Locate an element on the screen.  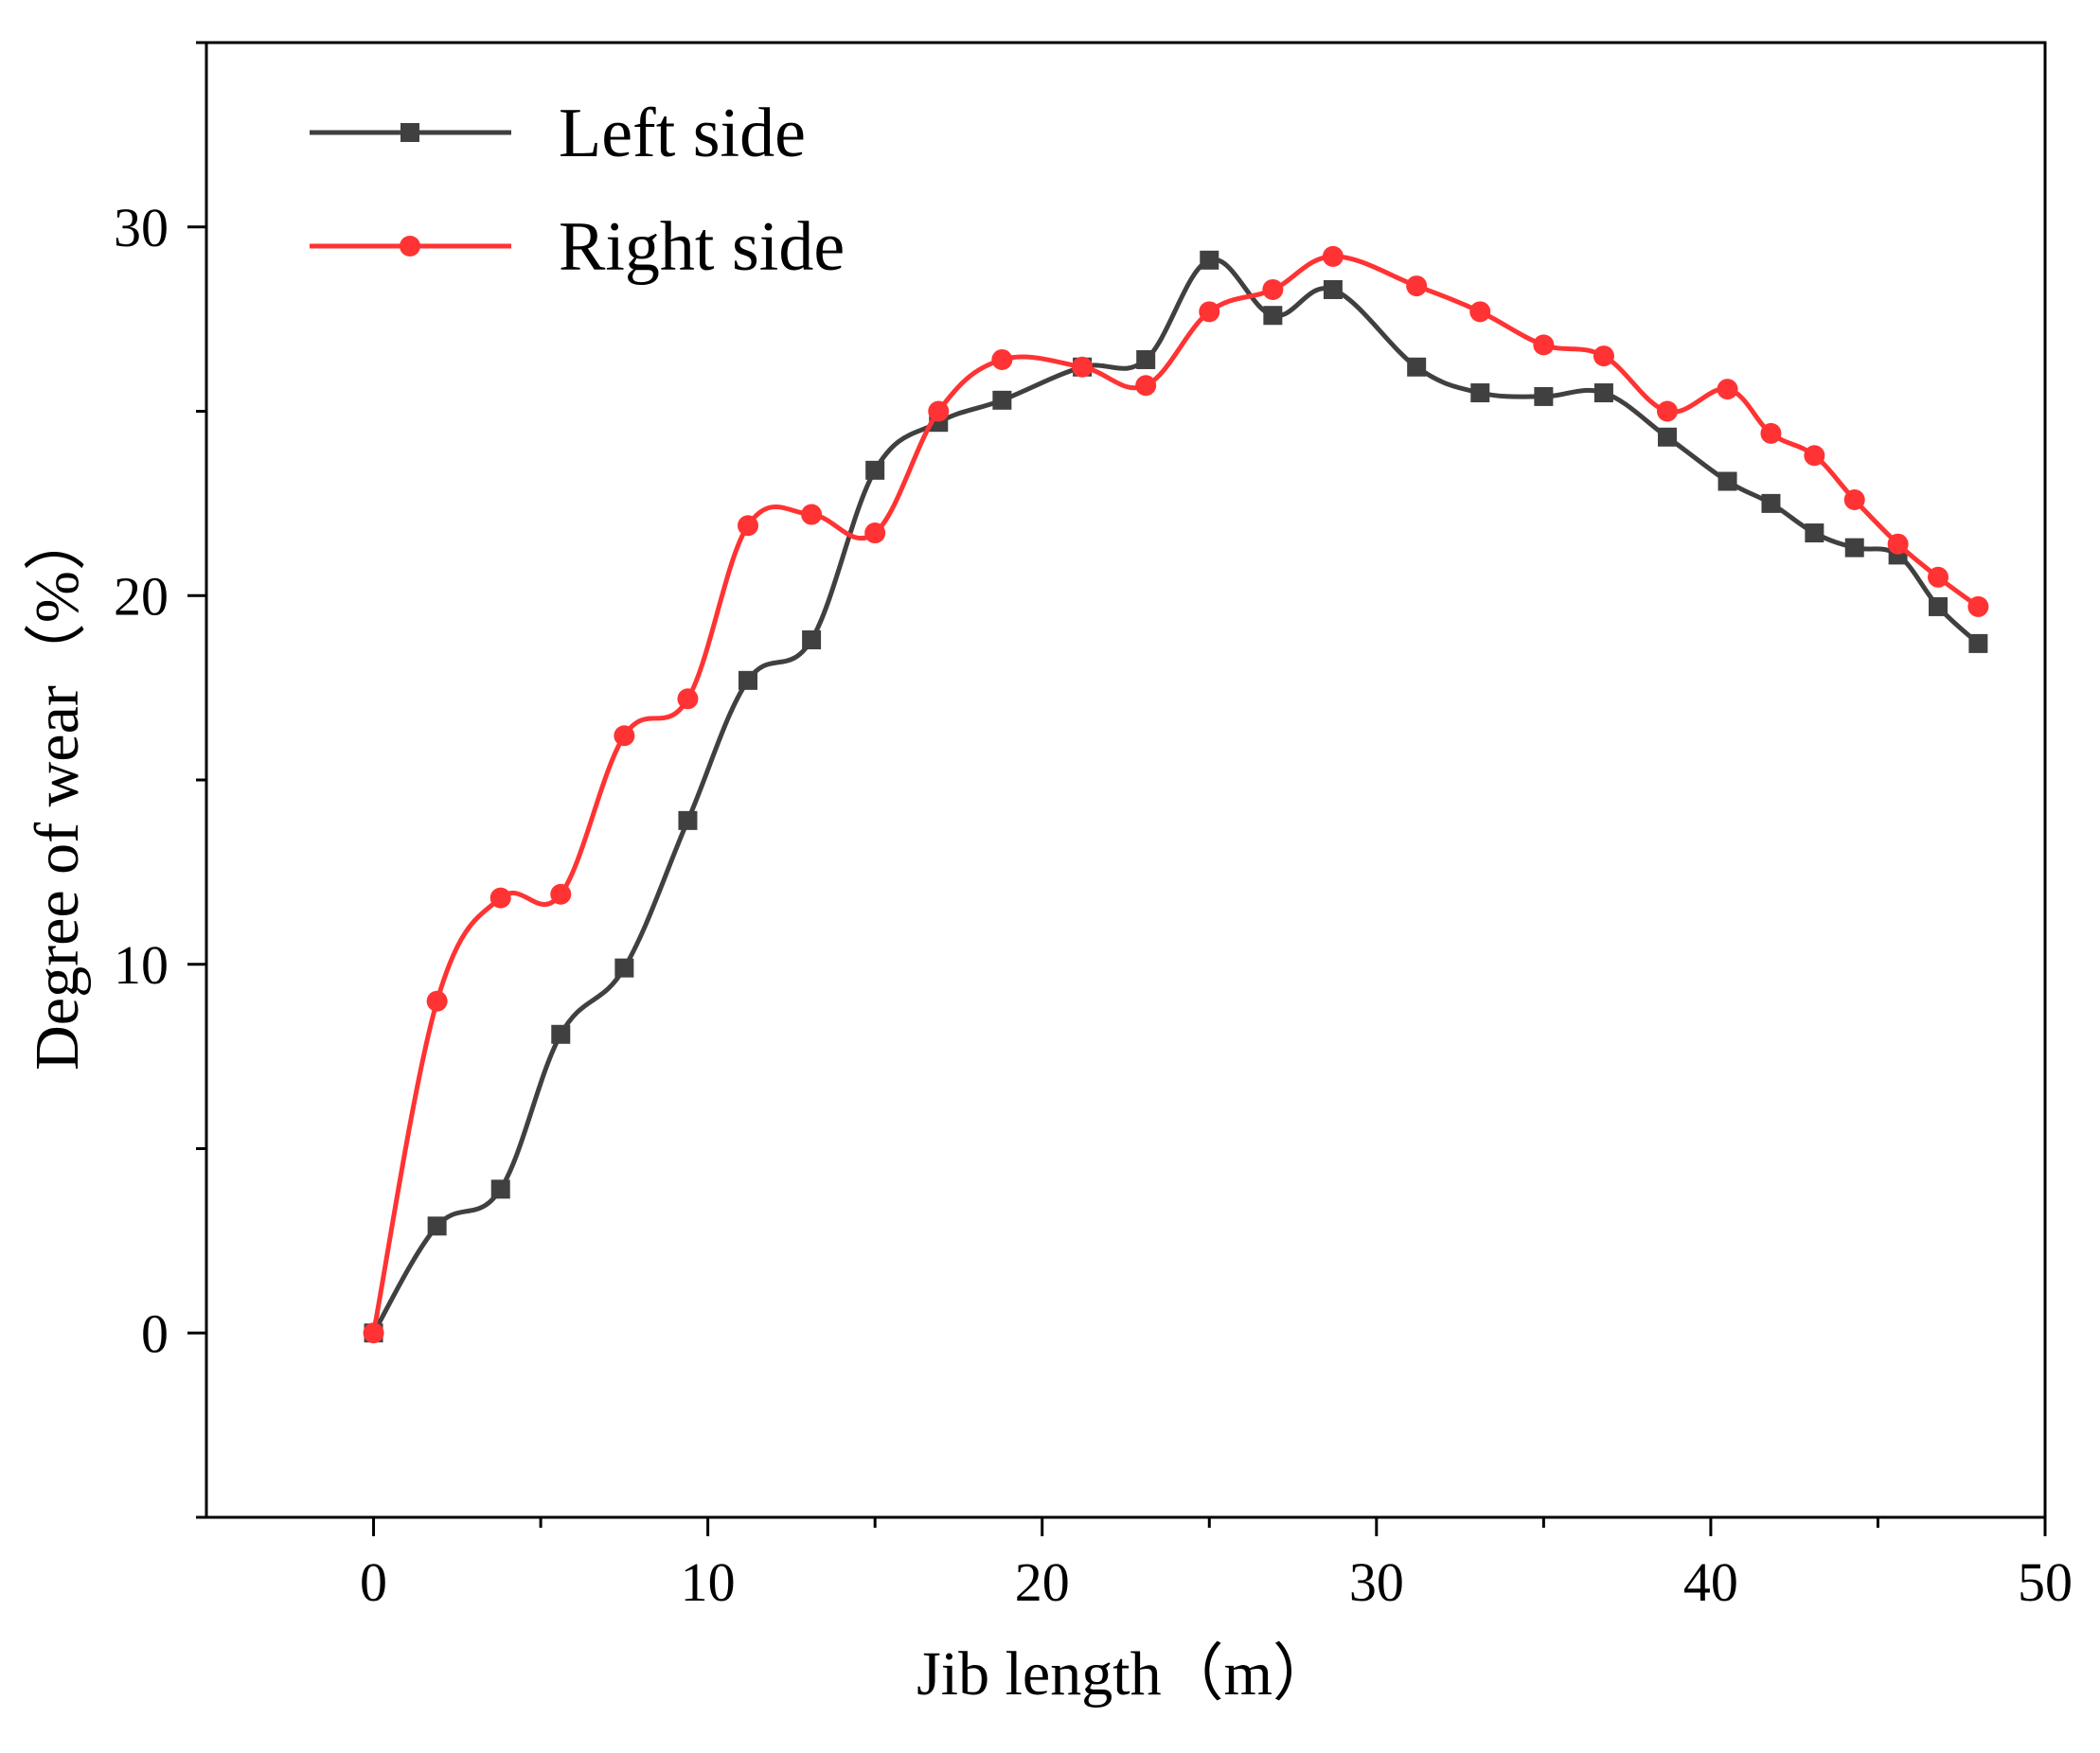
x-tick-label: 20 is located at coordinates (1042, 1582).